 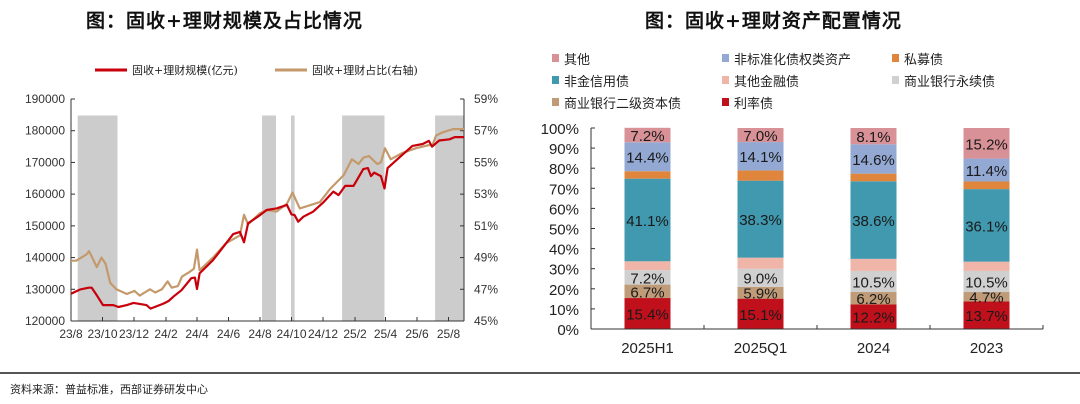 I want to click on data-label: 15.4%, so click(x=647, y=315).